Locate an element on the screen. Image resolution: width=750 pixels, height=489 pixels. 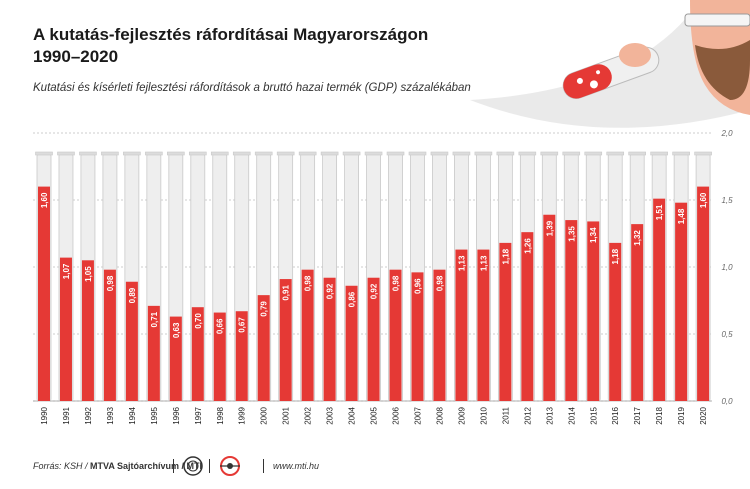
x-tick-label: 2009 is located at coordinates (461, 415).